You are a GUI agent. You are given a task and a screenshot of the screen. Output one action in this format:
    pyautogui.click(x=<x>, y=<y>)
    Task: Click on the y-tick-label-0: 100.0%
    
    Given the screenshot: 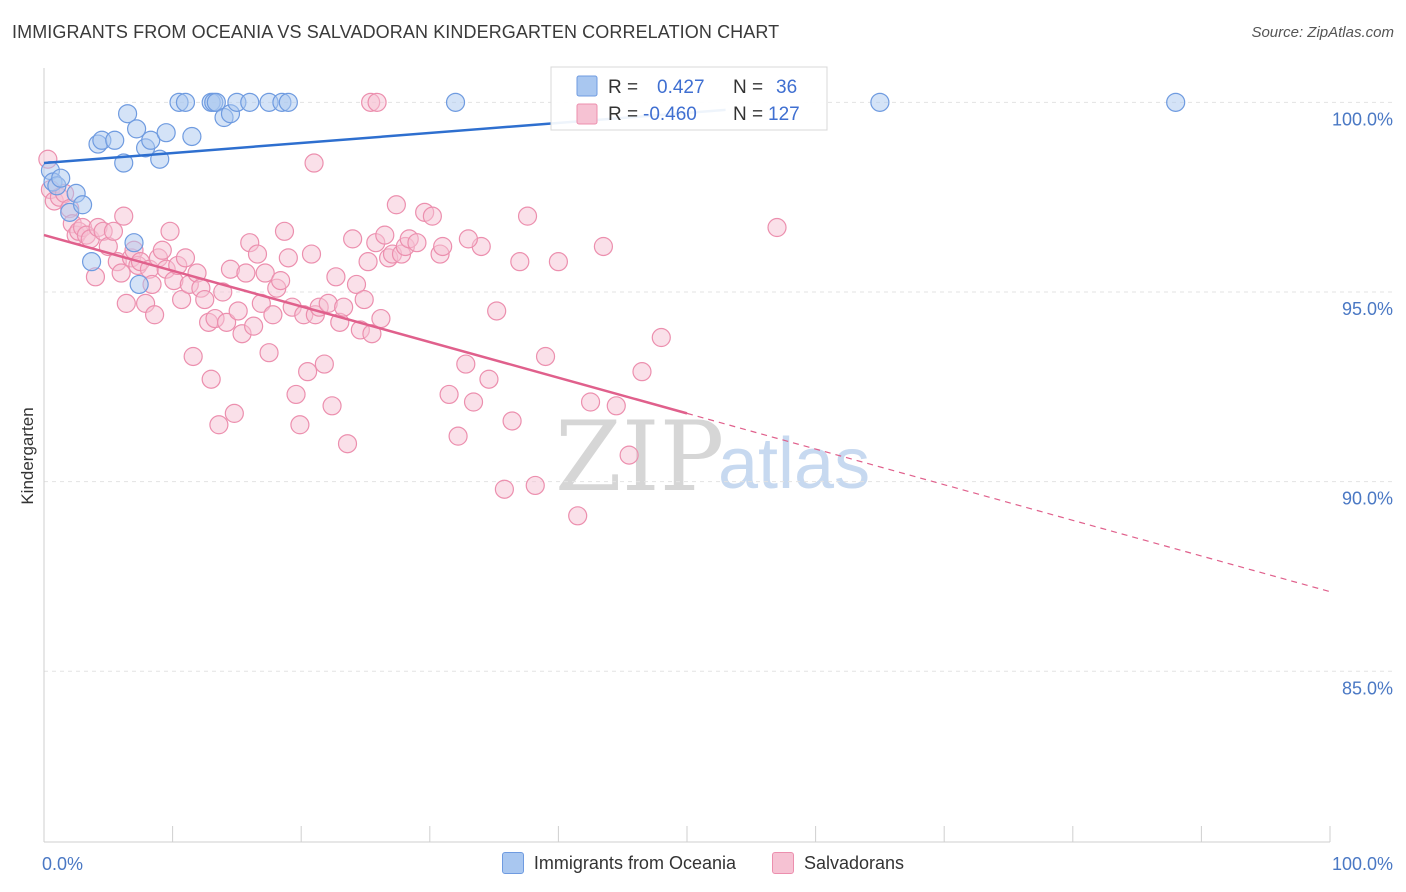 What is the action you would take?
    pyautogui.click(x=1362, y=119)
    